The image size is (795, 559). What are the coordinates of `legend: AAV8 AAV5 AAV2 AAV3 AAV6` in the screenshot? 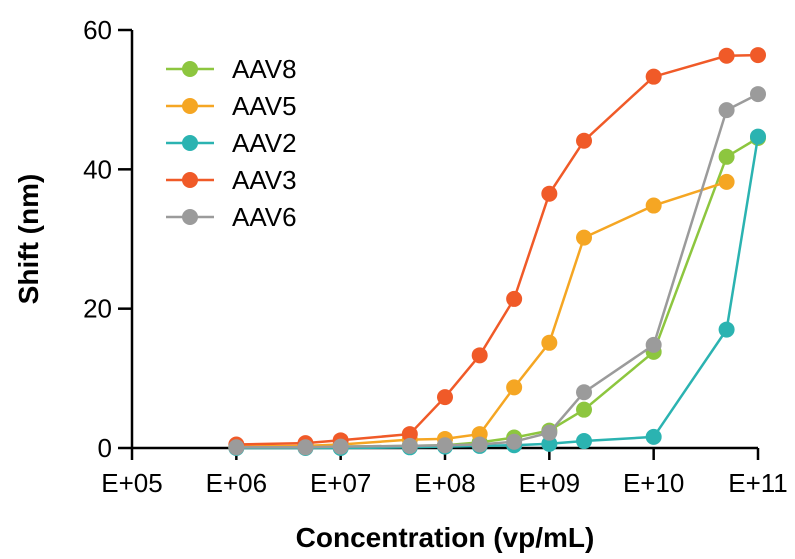 It's located at (231, 143).